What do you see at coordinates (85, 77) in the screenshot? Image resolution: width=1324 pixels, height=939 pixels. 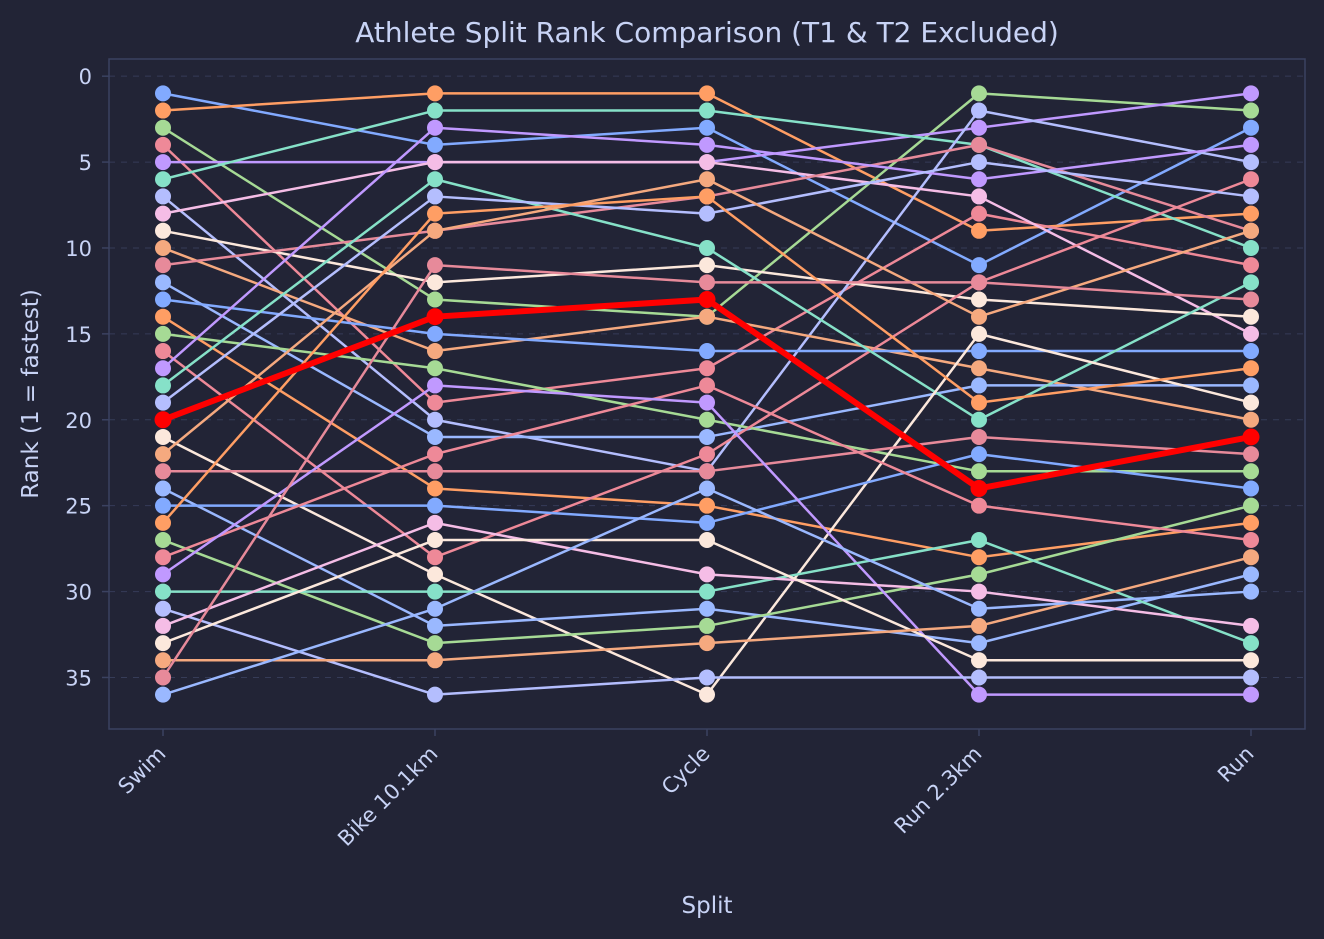 I see `y-tick-label: 0` at bounding box center [85, 77].